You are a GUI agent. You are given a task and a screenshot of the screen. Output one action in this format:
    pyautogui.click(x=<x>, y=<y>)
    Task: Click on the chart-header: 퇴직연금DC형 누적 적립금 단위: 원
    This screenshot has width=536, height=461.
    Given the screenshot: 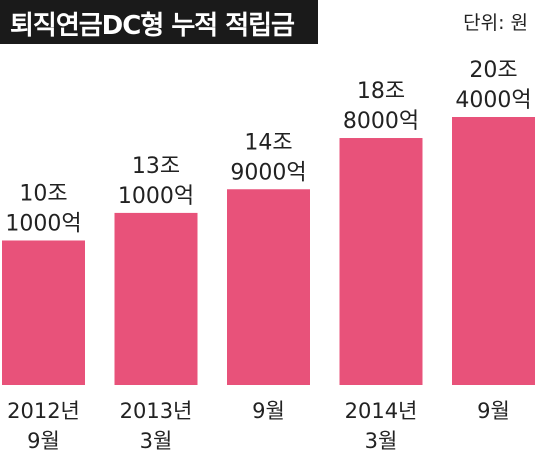 What is the action you would take?
    pyautogui.click(x=268, y=22)
    